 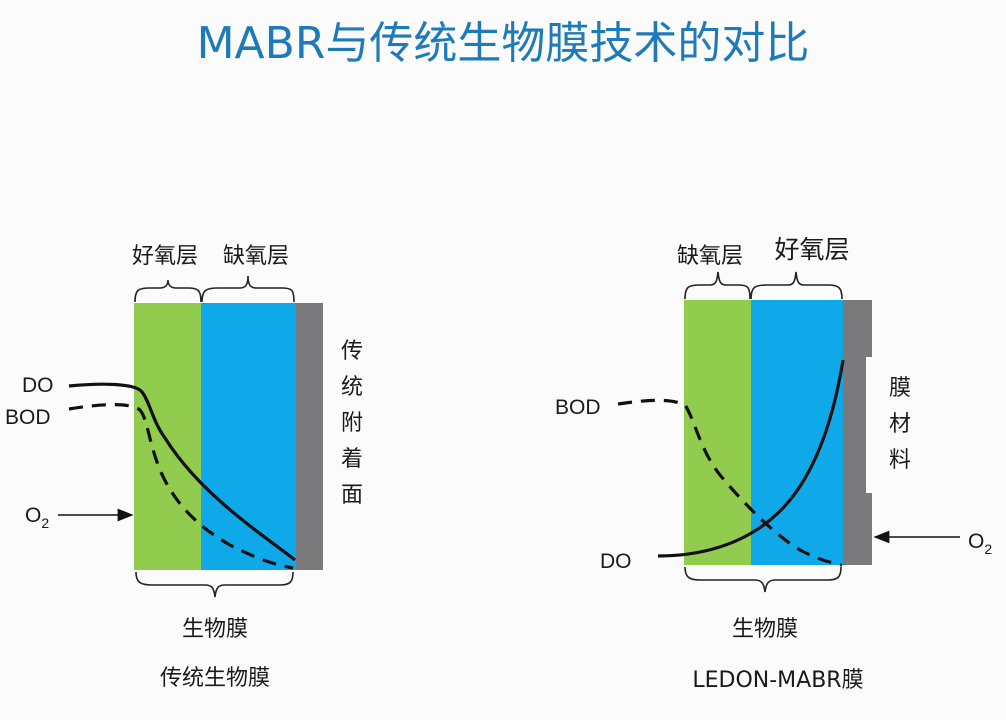 I want to click on left-caption: 传统生物膜, so click(x=215, y=678).